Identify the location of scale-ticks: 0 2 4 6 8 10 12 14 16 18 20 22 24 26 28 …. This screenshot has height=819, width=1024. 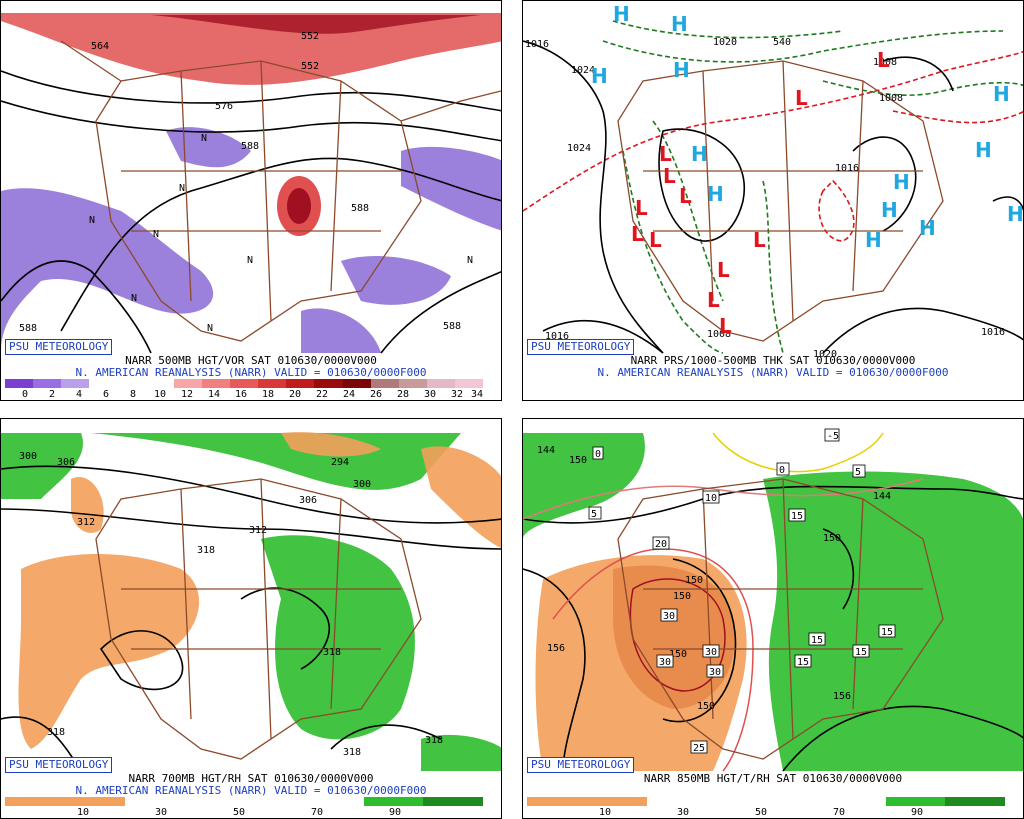
(252, 394).